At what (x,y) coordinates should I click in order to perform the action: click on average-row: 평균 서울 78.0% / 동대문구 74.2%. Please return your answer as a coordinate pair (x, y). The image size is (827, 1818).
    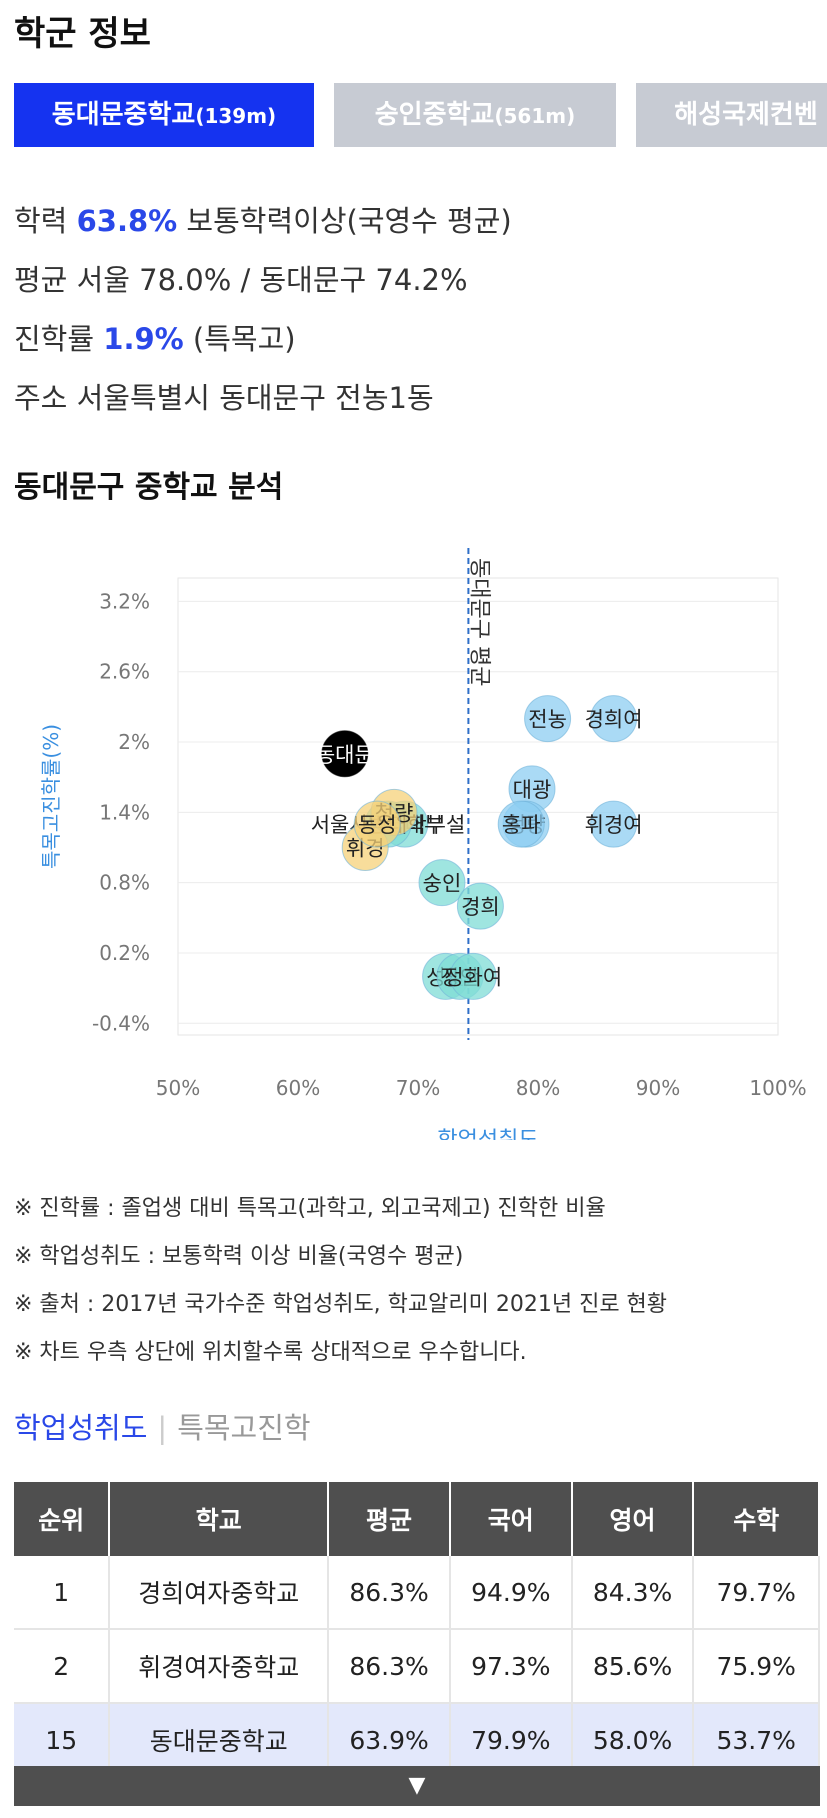
    Looking at the image, I should click on (241, 280).